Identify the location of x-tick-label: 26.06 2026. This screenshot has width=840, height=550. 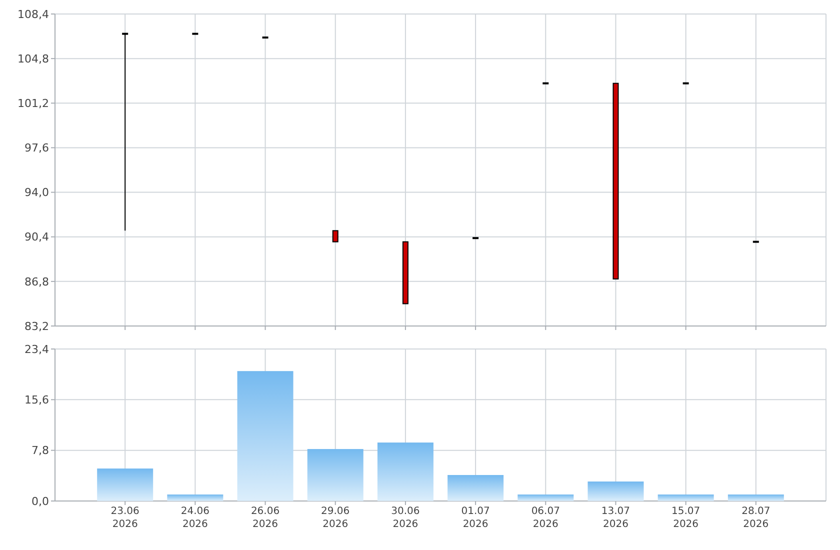
(265, 518).